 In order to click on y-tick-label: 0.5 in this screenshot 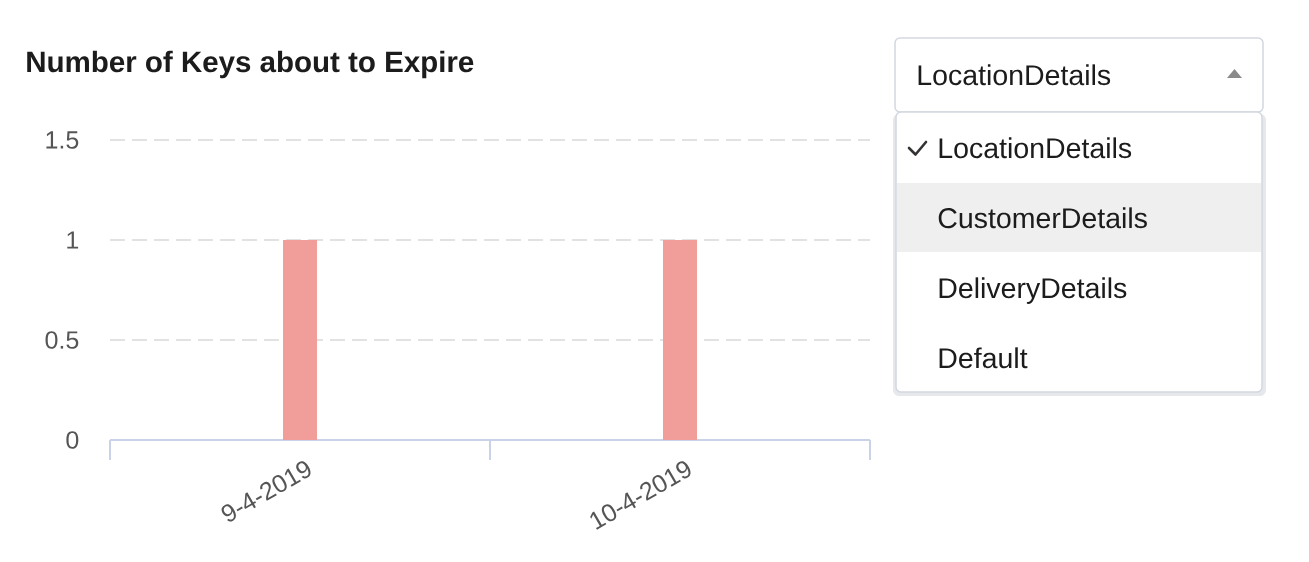, I will do `click(62, 340)`.